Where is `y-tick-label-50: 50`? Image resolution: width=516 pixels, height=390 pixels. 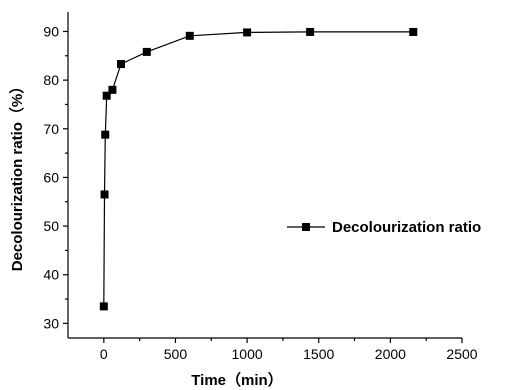
y-tick-label-50: 50 is located at coordinates (51, 226).